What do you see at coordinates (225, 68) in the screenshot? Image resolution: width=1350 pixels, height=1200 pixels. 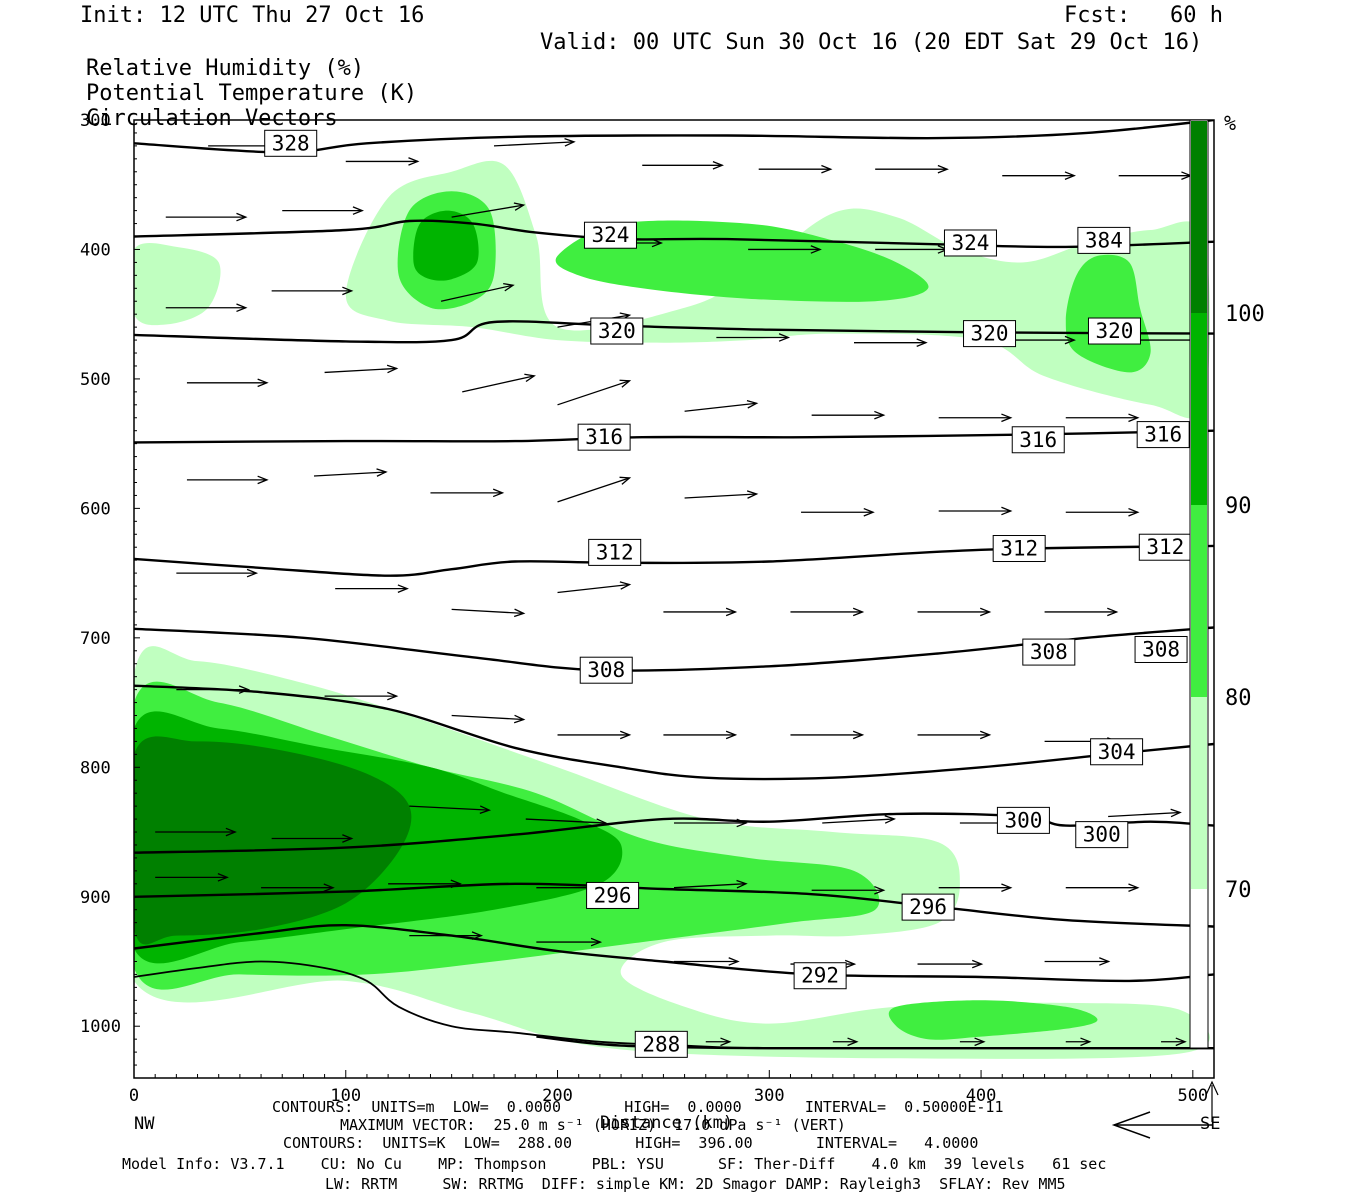 I see `field-rh: Relative Humidity (%)` at bounding box center [225, 68].